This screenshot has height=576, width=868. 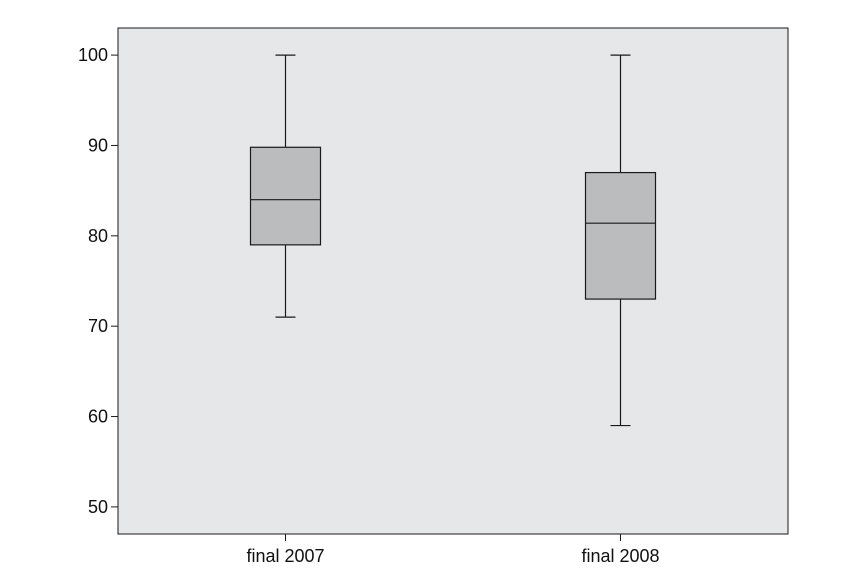 What do you see at coordinates (93, 55) in the screenshot?
I see `y-tick-label-100: 100` at bounding box center [93, 55].